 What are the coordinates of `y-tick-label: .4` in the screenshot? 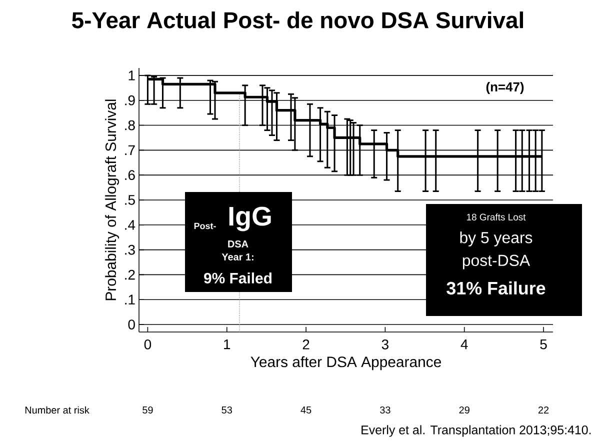 It's located at (130, 225).